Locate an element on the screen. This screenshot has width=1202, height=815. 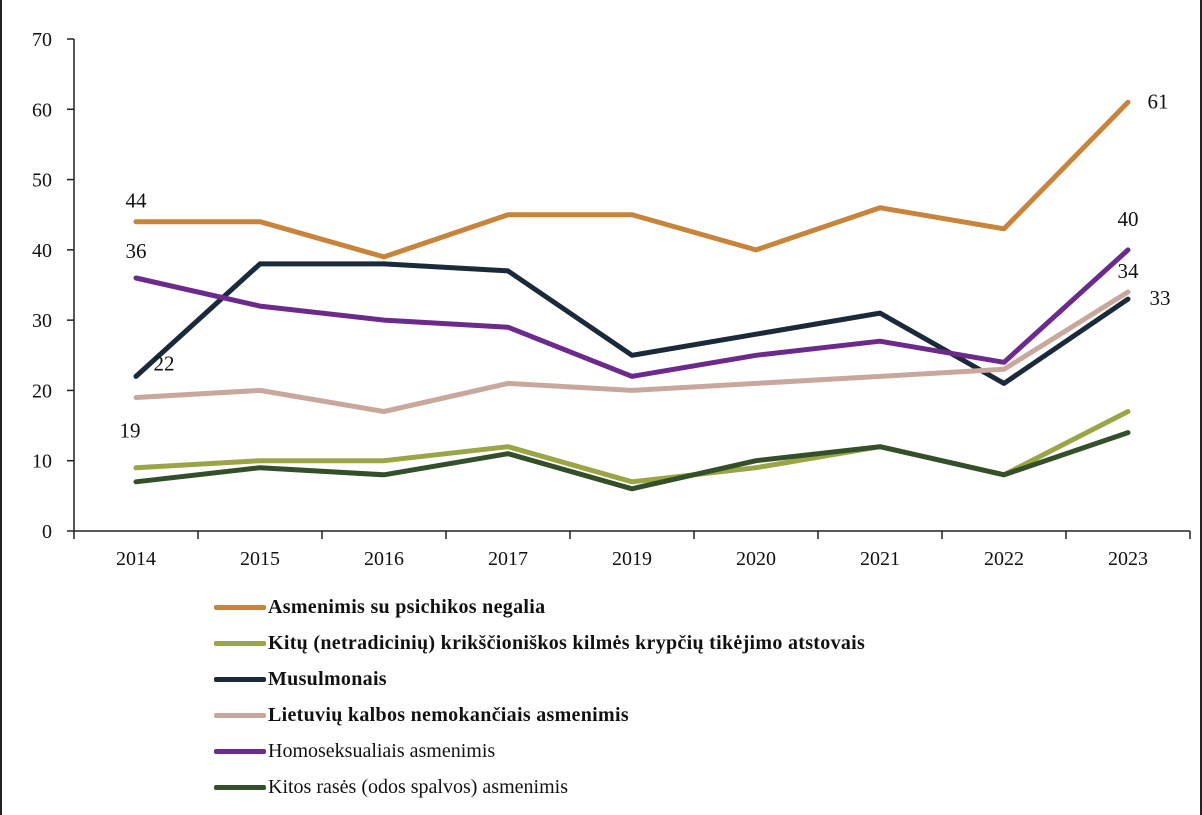
legend-label: Asmenimis su psichikos negalia is located at coordinates (407, 606).